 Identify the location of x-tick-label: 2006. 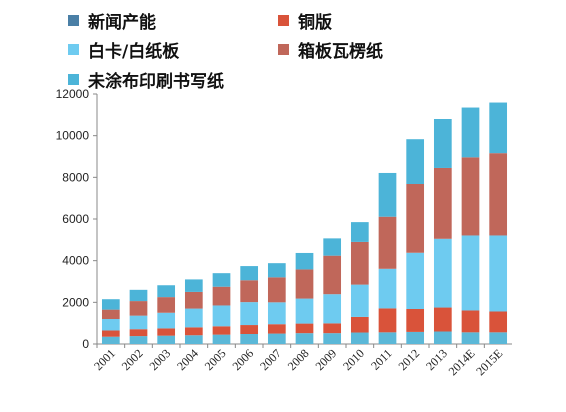
(242, 359).